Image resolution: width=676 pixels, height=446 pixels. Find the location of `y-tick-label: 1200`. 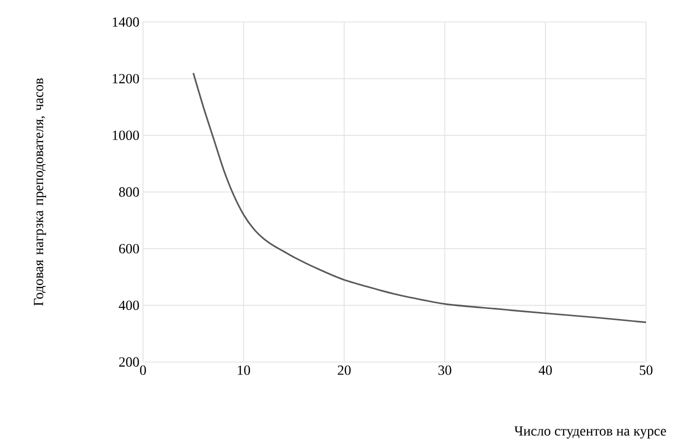

y-tick-label: 1200 is located at coordinates (125, 79).